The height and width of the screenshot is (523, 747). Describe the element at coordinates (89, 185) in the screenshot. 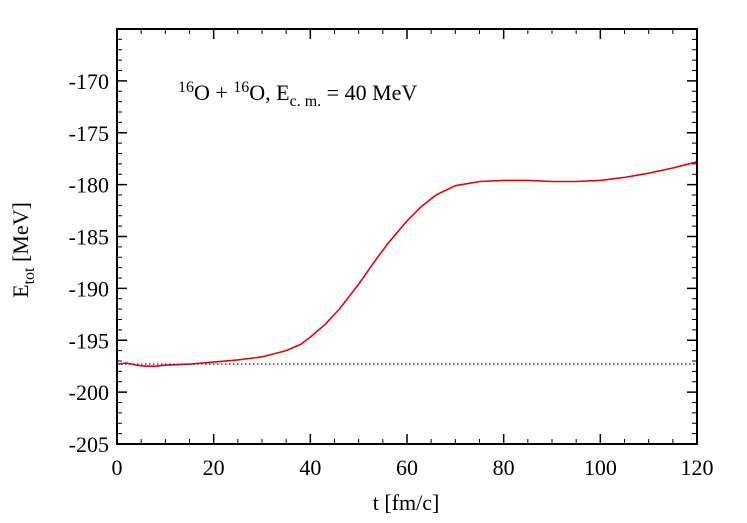

I see `y-tick-label: -180` at that location.